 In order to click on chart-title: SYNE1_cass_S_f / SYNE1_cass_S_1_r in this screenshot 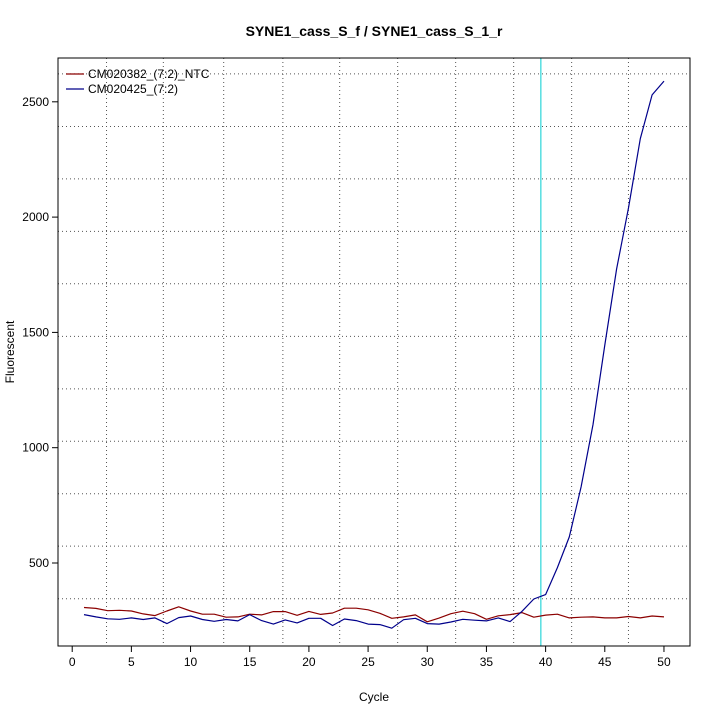, I will do `click(374, 31)`.